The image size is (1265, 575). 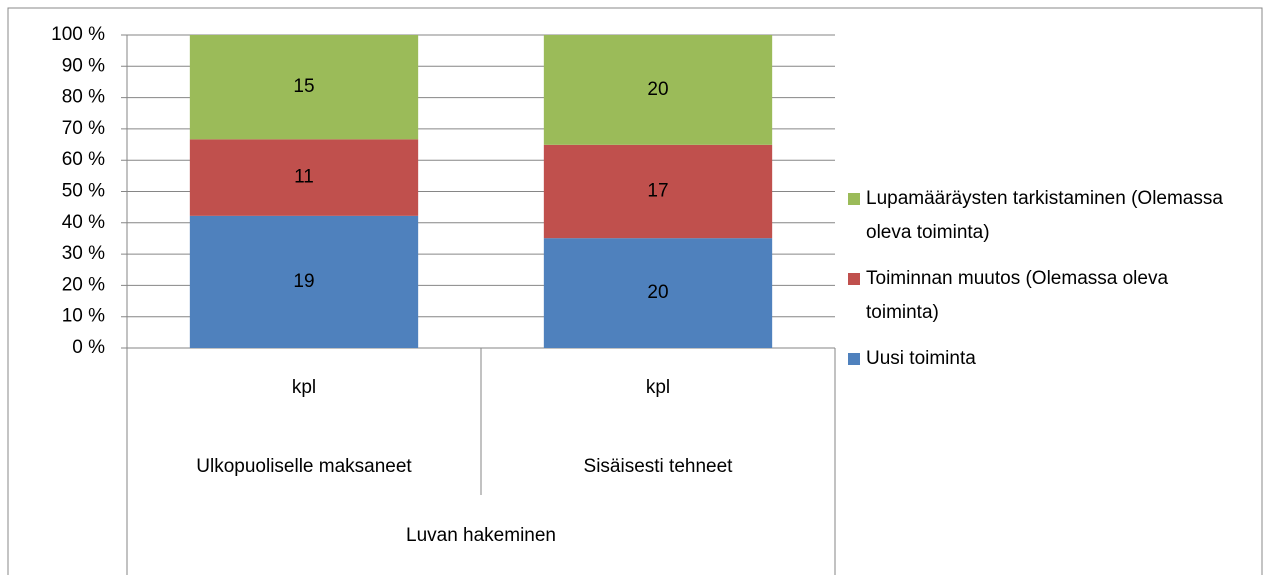 I want to click on x-group-label: Luvan hakeminen, so click(x=481, y=535).